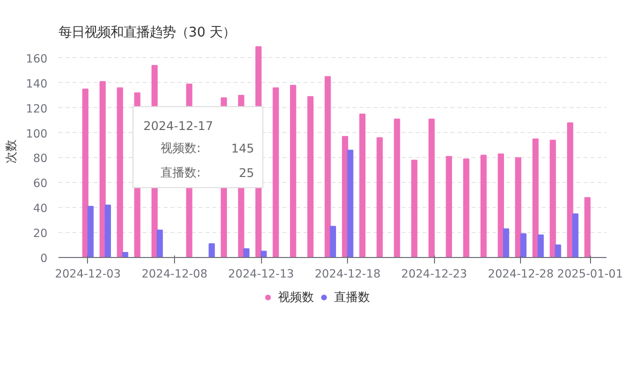 The width and height of the screenshot is (629, 374). What do you see at coordinates (261, 273) in the screenshot?
I see `x-tick-label: 2024-12-13` at bounding box center [261, 273].